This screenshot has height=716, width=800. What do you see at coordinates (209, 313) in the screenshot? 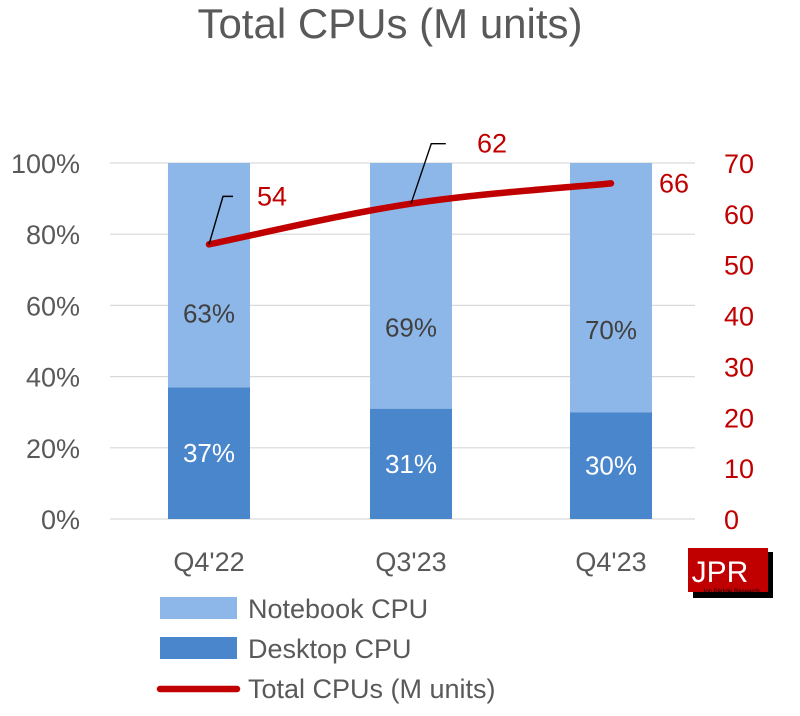
I see `data-label-notebook: 63%` at bounding box center [209, 313].